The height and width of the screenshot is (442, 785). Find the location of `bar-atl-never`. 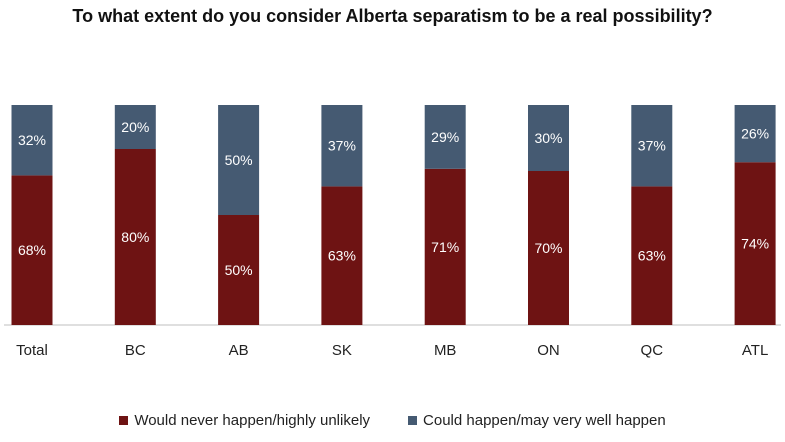

bar-atl-never is located at coordinates (755, 243).